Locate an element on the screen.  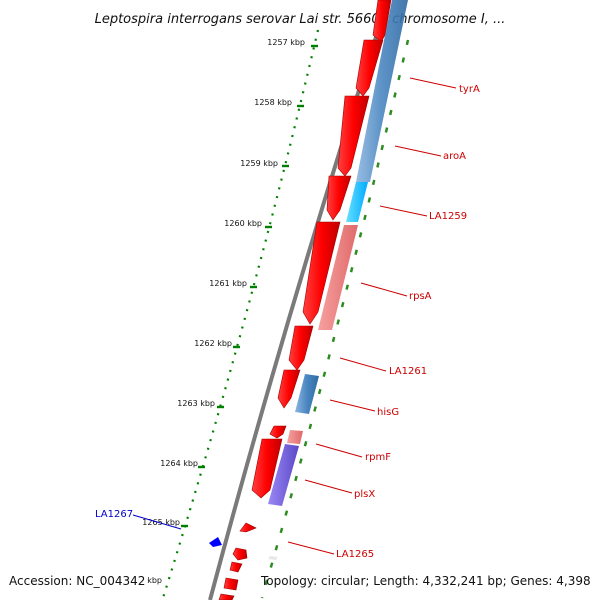
kbp-label-1262: 1262 kbp is located at coordinates (213, 343).